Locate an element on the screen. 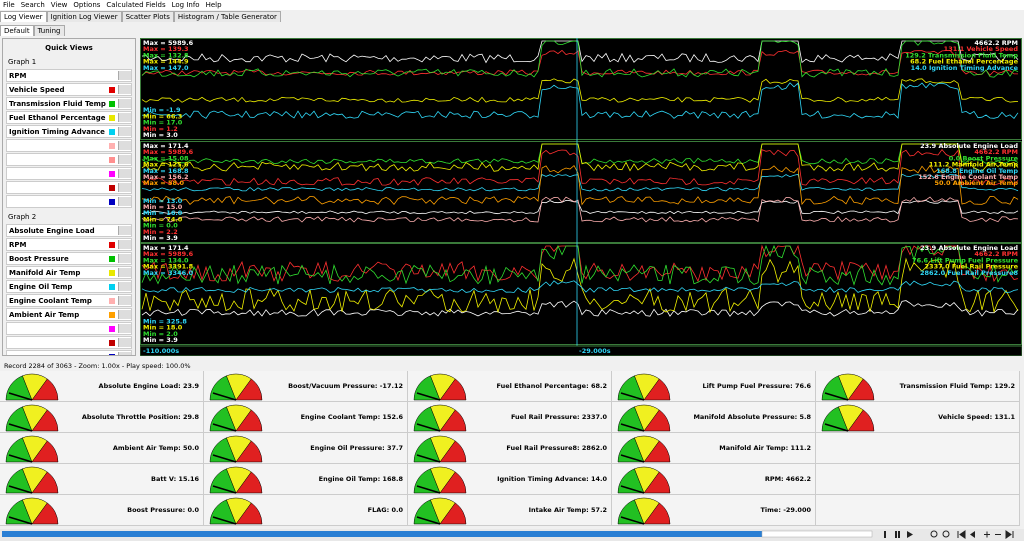 The width and height of the screenshot is (1024, 541). progress is located at coordinates (382, 534).